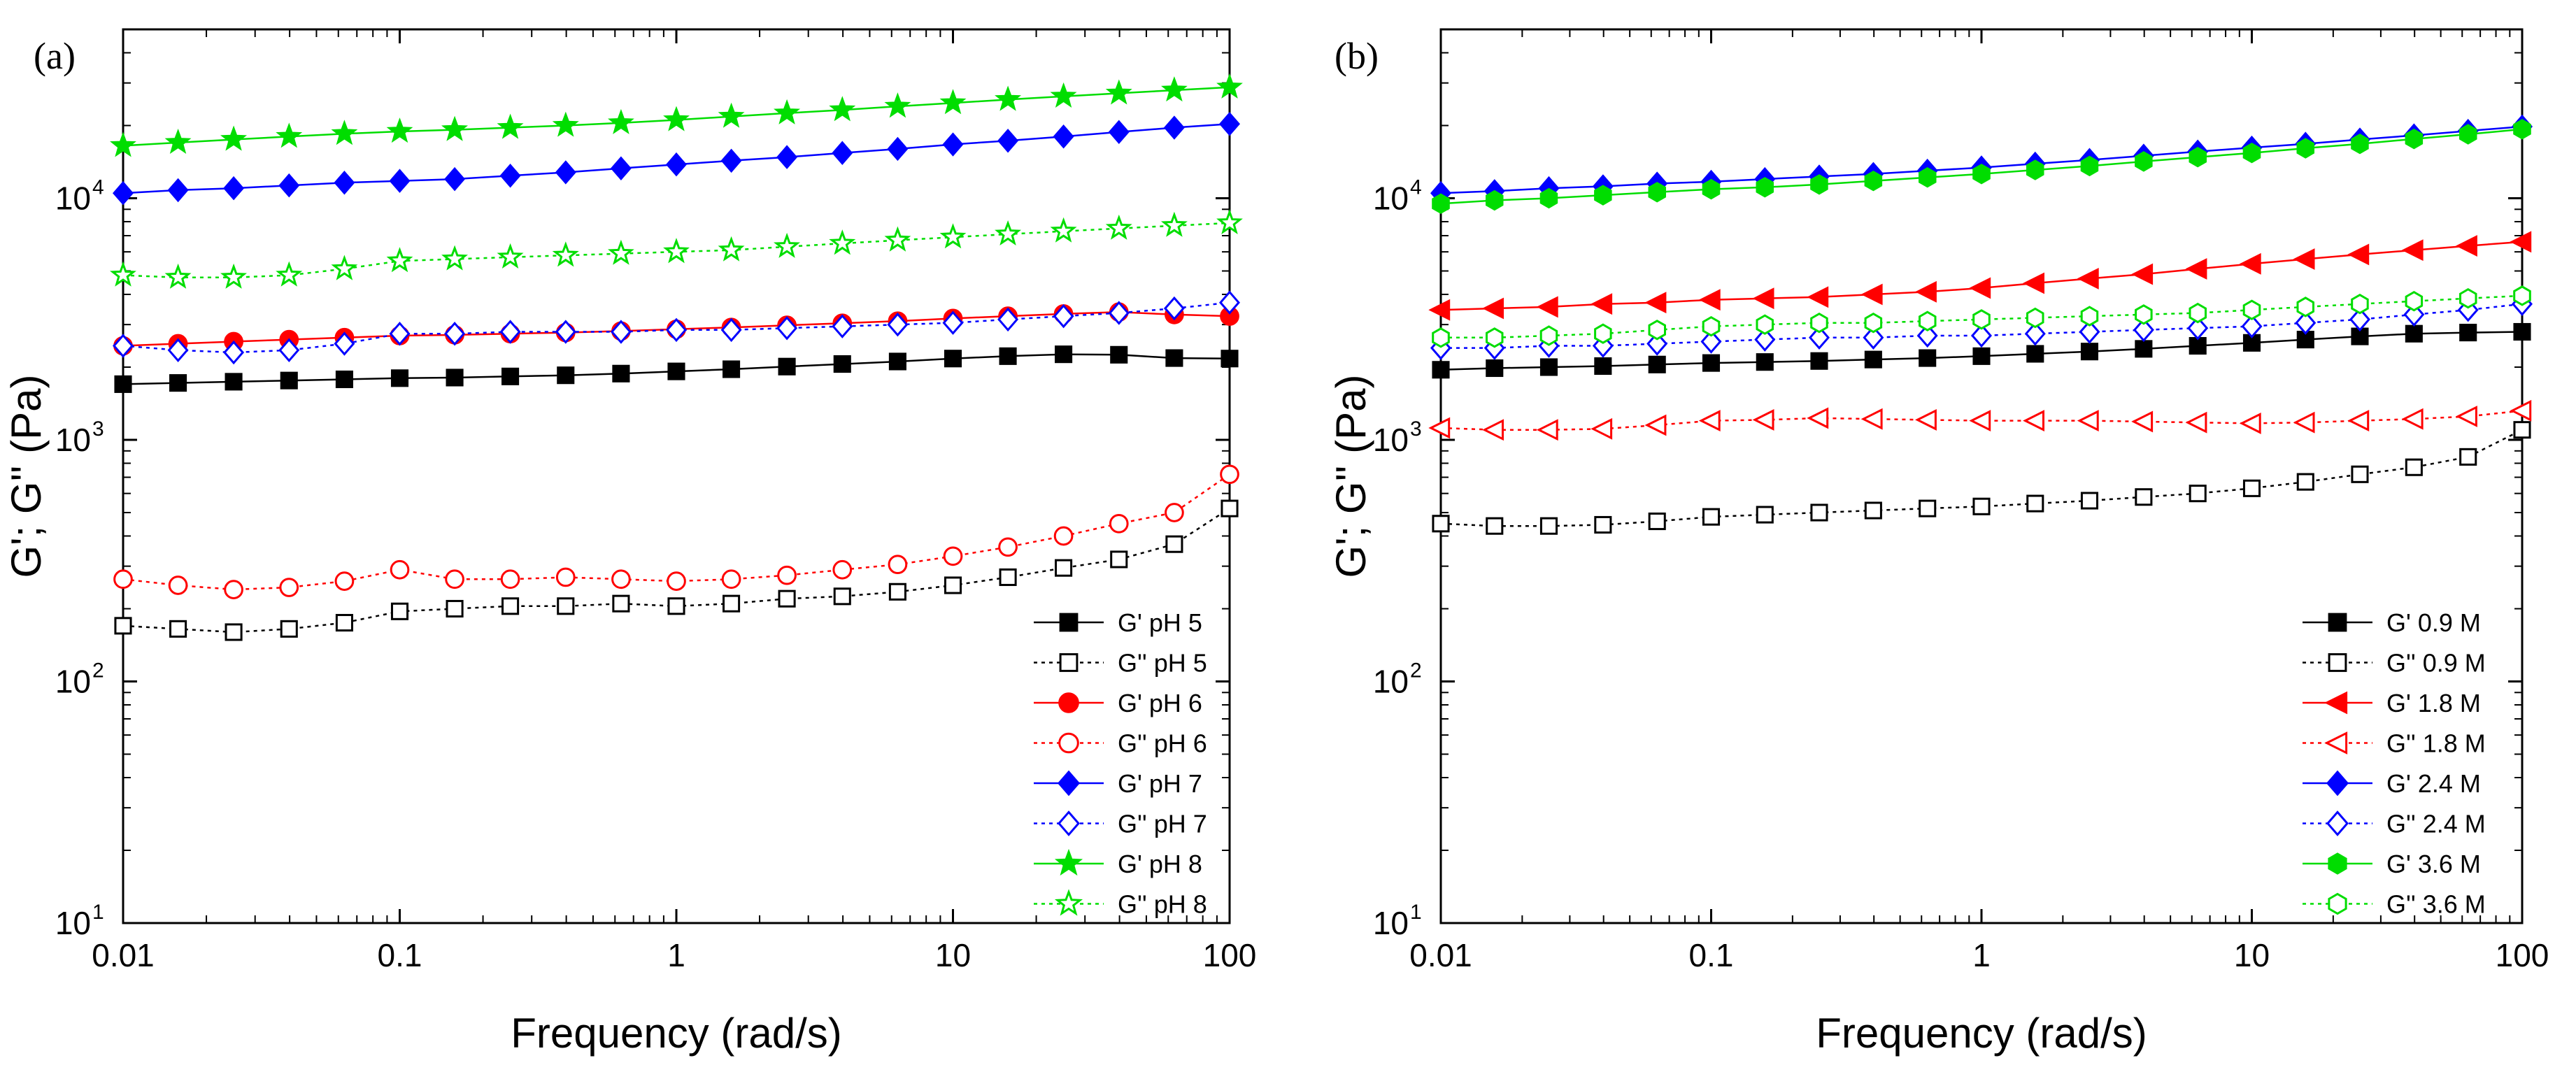  What do you see at coordinates (1118, 622) in the screenshot?
I see `legend-item: G' pH 5` at bounding box center [1118, 622].